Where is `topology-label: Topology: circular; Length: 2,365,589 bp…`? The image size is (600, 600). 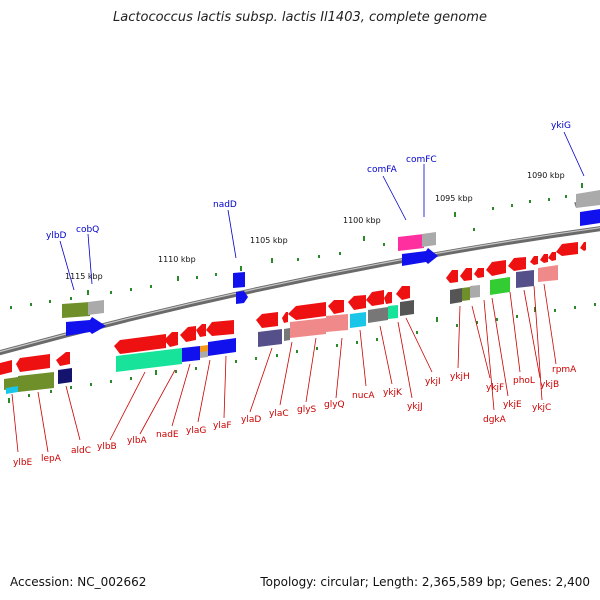
topology-label: Topology: circular; Length: 2,365,589 bp… is located at coordinates (425, 582).